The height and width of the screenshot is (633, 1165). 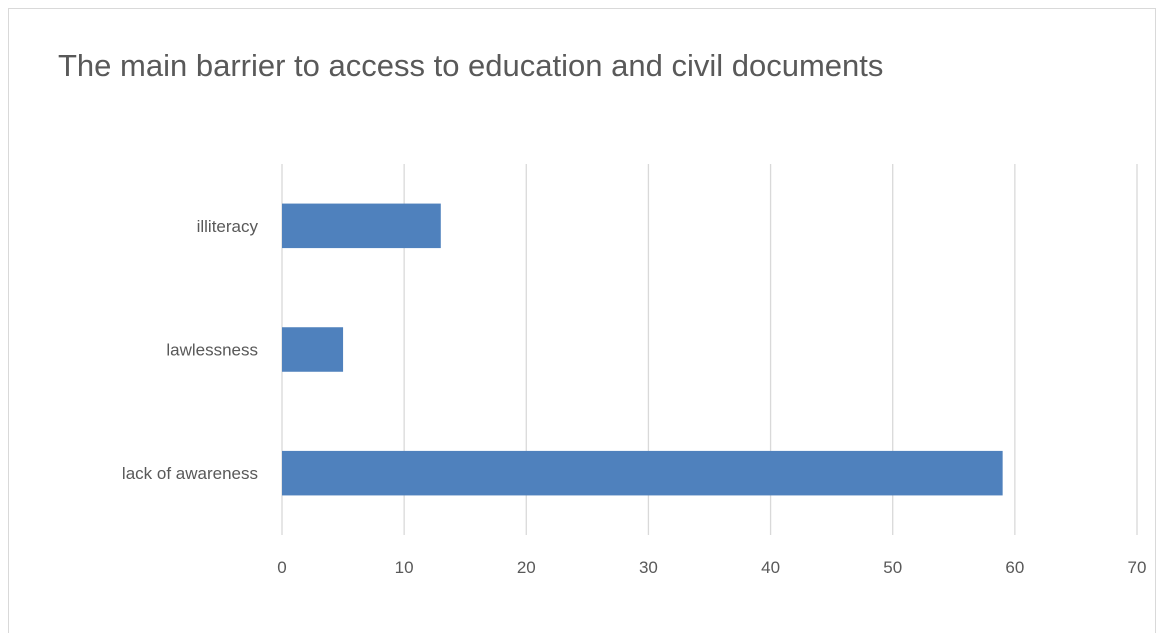 I want to click on x-tick-label: 0, so click(x=281, y=567).